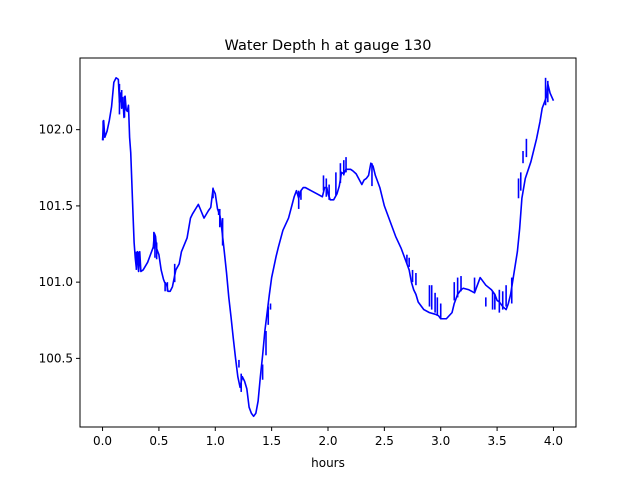 The width and height of the screenshot is (640, 480). What do you see at coordinates (56, 282) in the screenshot?
I see `y-tick-label: 101.0` at bounding box center [56, 282].